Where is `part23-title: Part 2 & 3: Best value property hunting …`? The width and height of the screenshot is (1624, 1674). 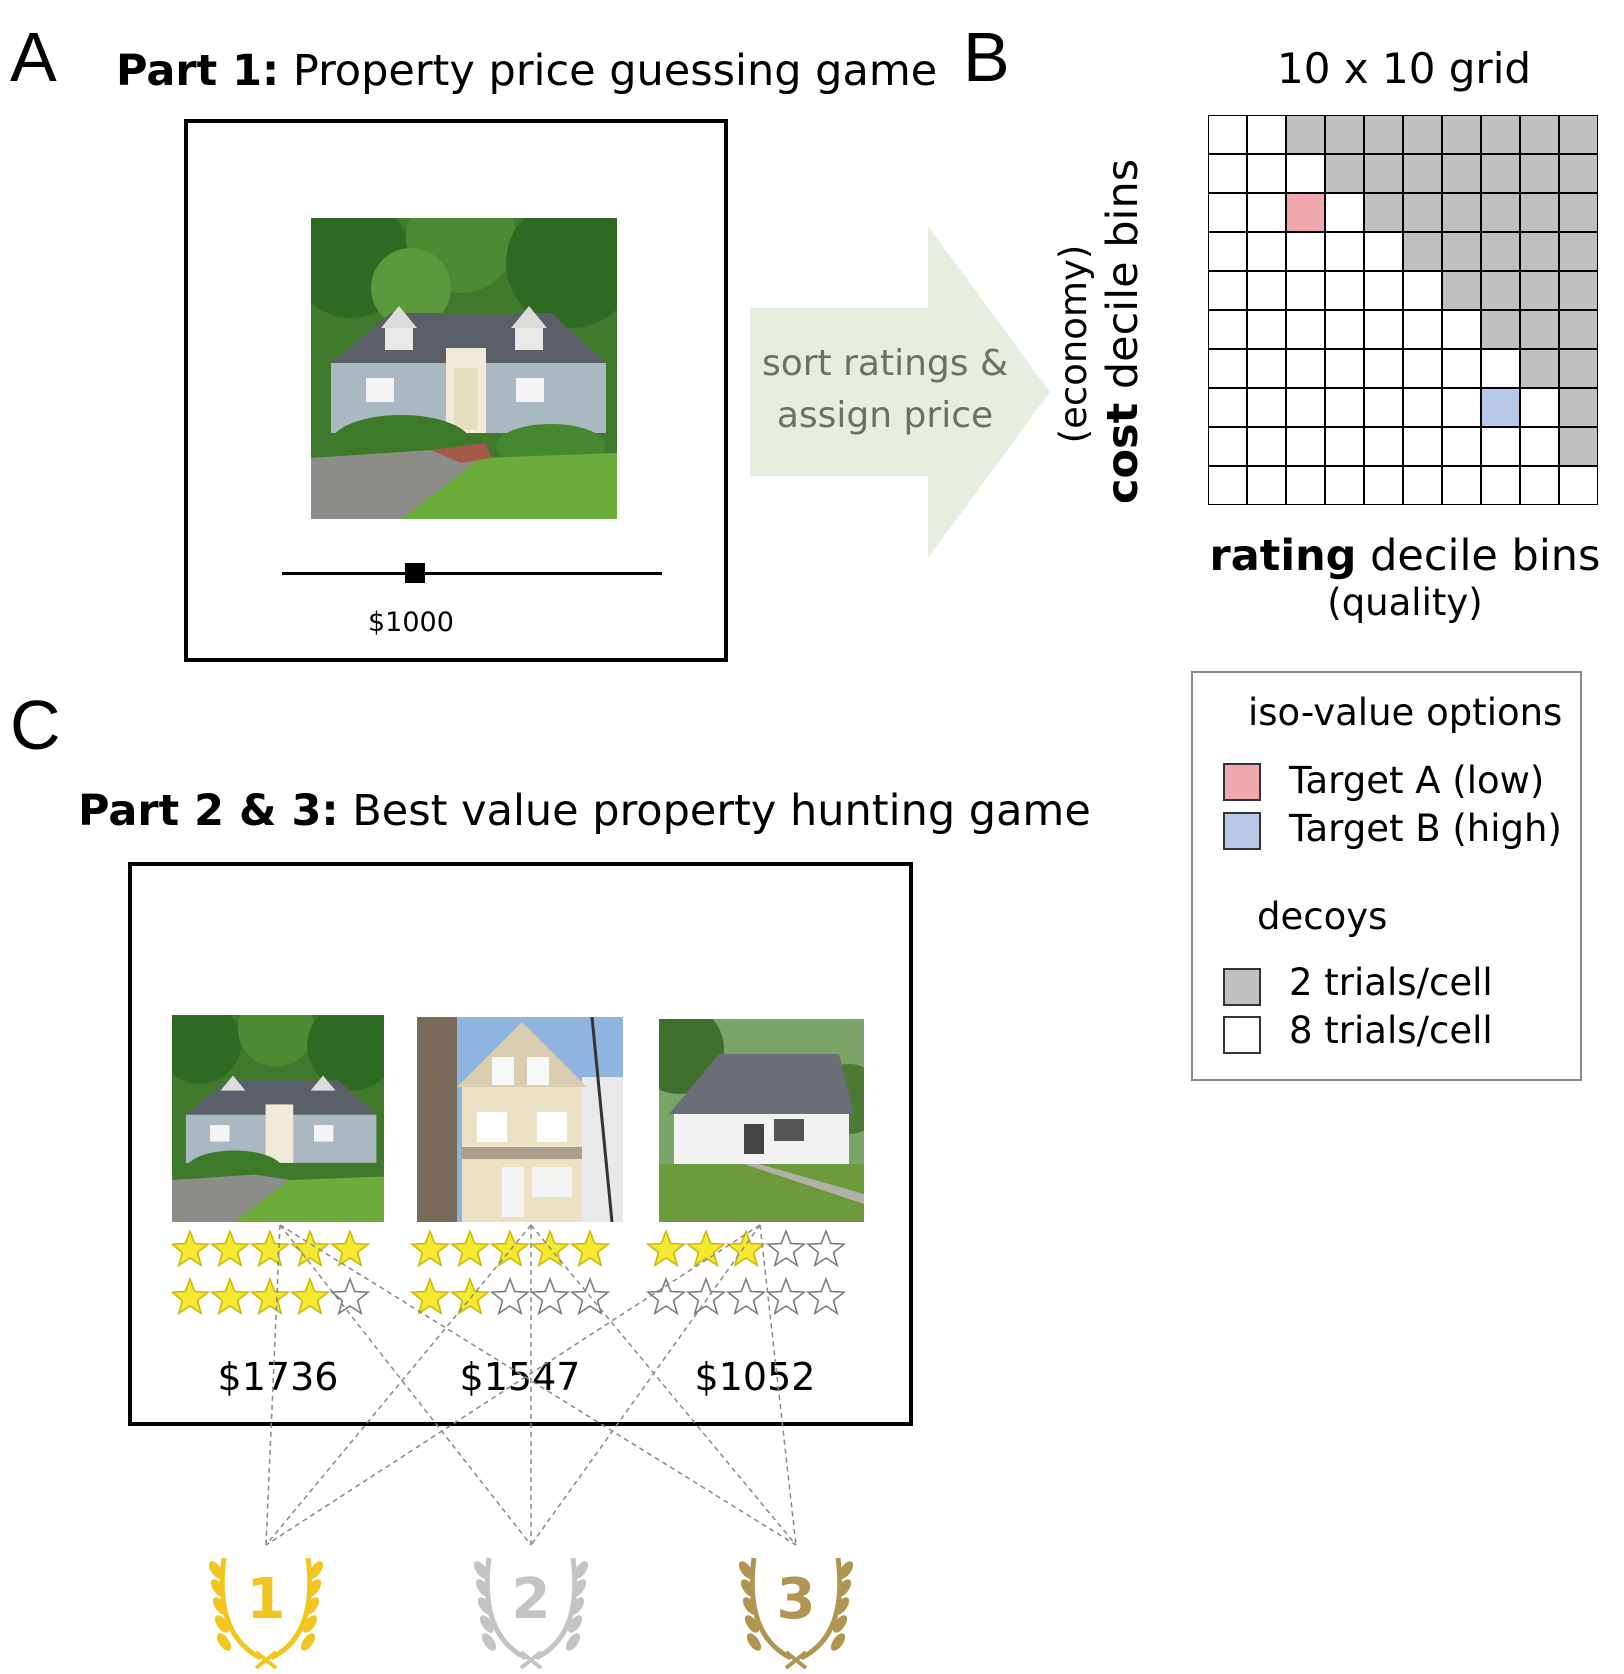
part23-title: Part 2 & 3: Best value property hunting … is located at coordinates (584, 811).